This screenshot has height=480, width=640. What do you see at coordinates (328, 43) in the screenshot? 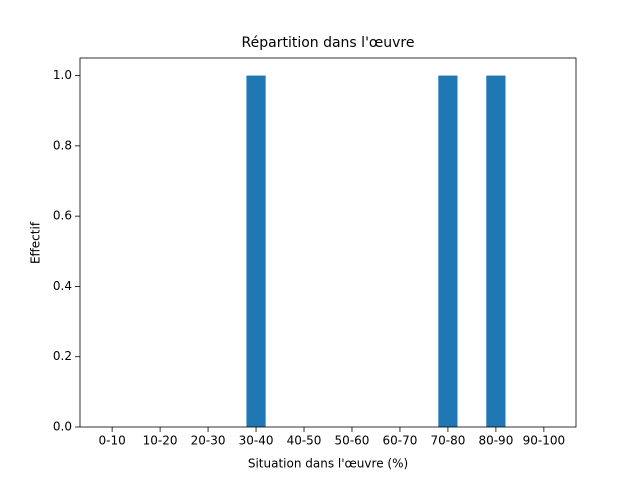
I see `chart-title: Répartition dans l'œuvre` at bounding box center [328, 43].